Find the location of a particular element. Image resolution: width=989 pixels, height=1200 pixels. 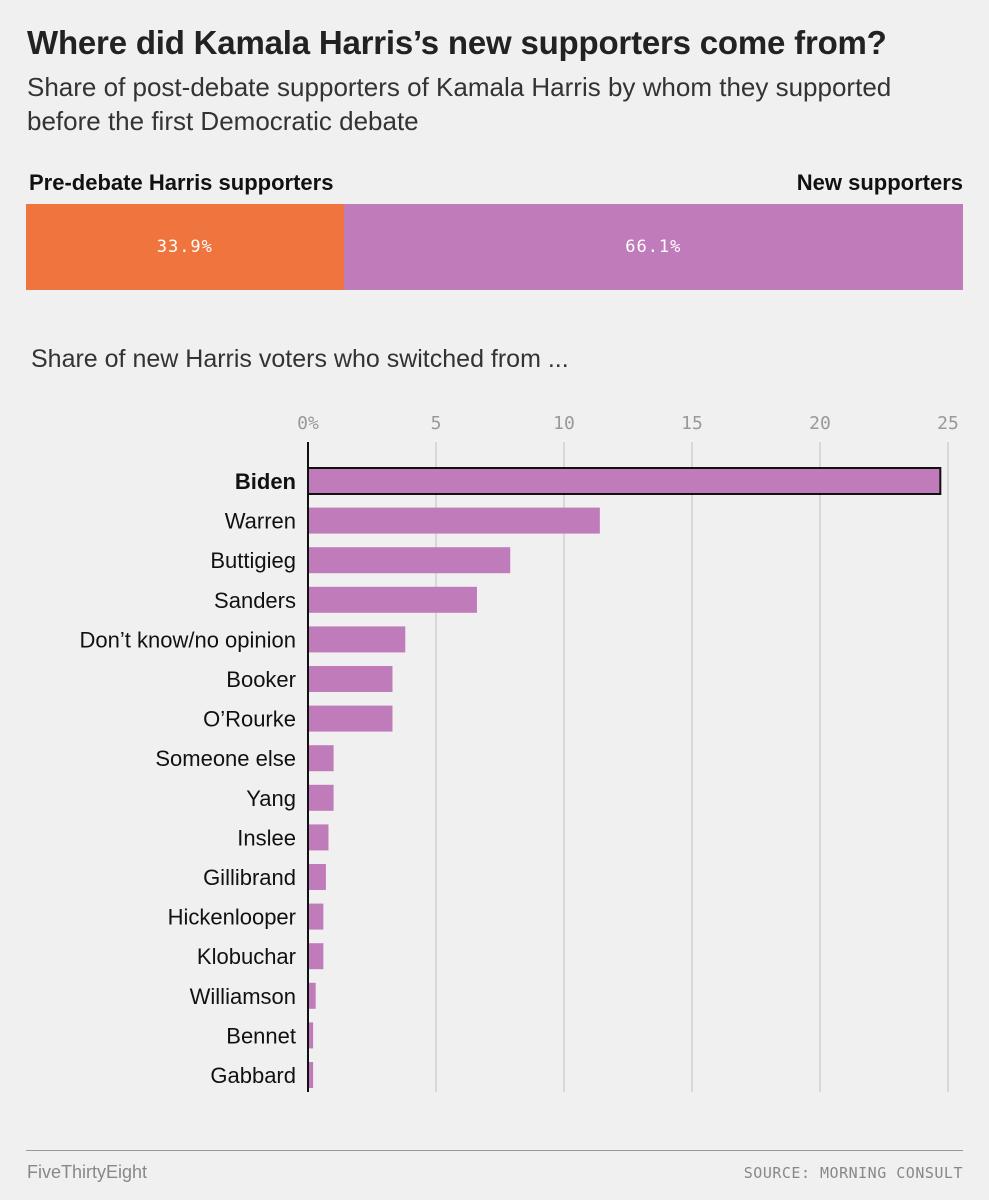

stacked-share-bar: 33.9% 66.1% is located at coordinates (494, 247).